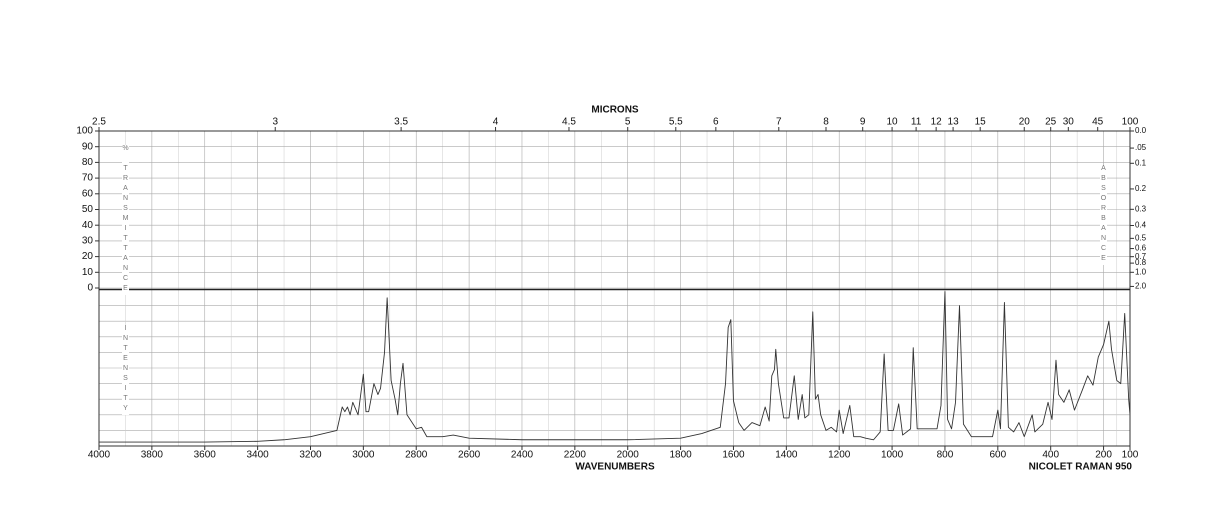  I want to click on top-tick-label: 9, so click(863, 122).